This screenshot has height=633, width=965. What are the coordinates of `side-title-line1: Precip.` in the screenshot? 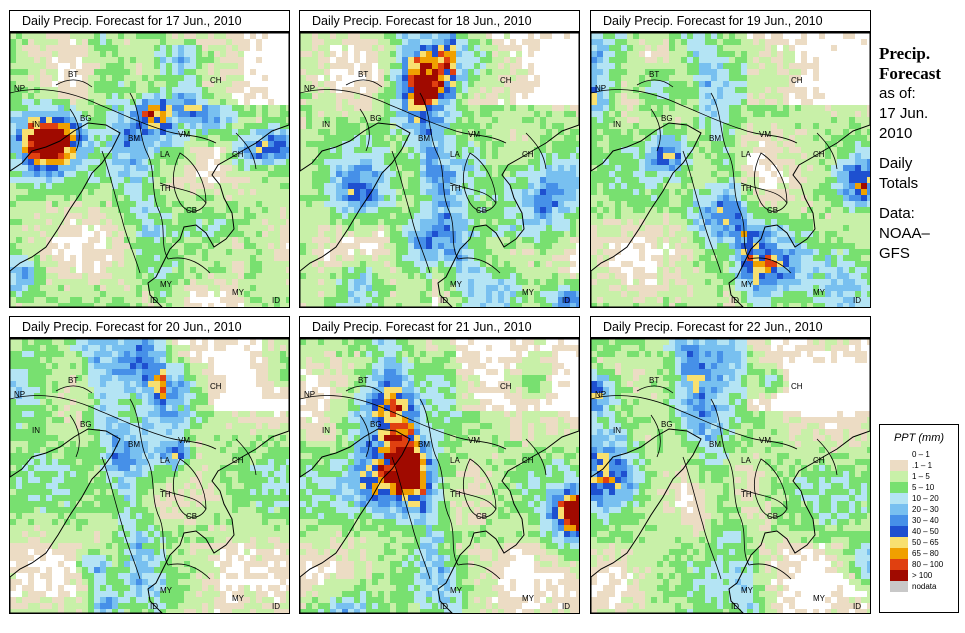 It's located at (905, 53).